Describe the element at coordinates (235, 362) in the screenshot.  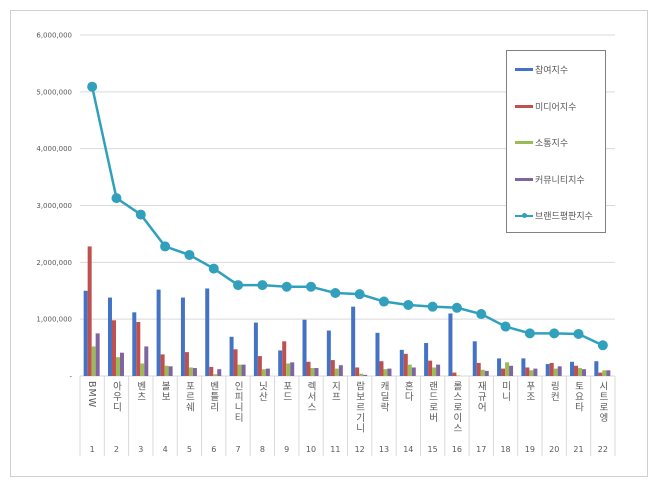
I see `bar-미디어지수-인피니티` at that location.